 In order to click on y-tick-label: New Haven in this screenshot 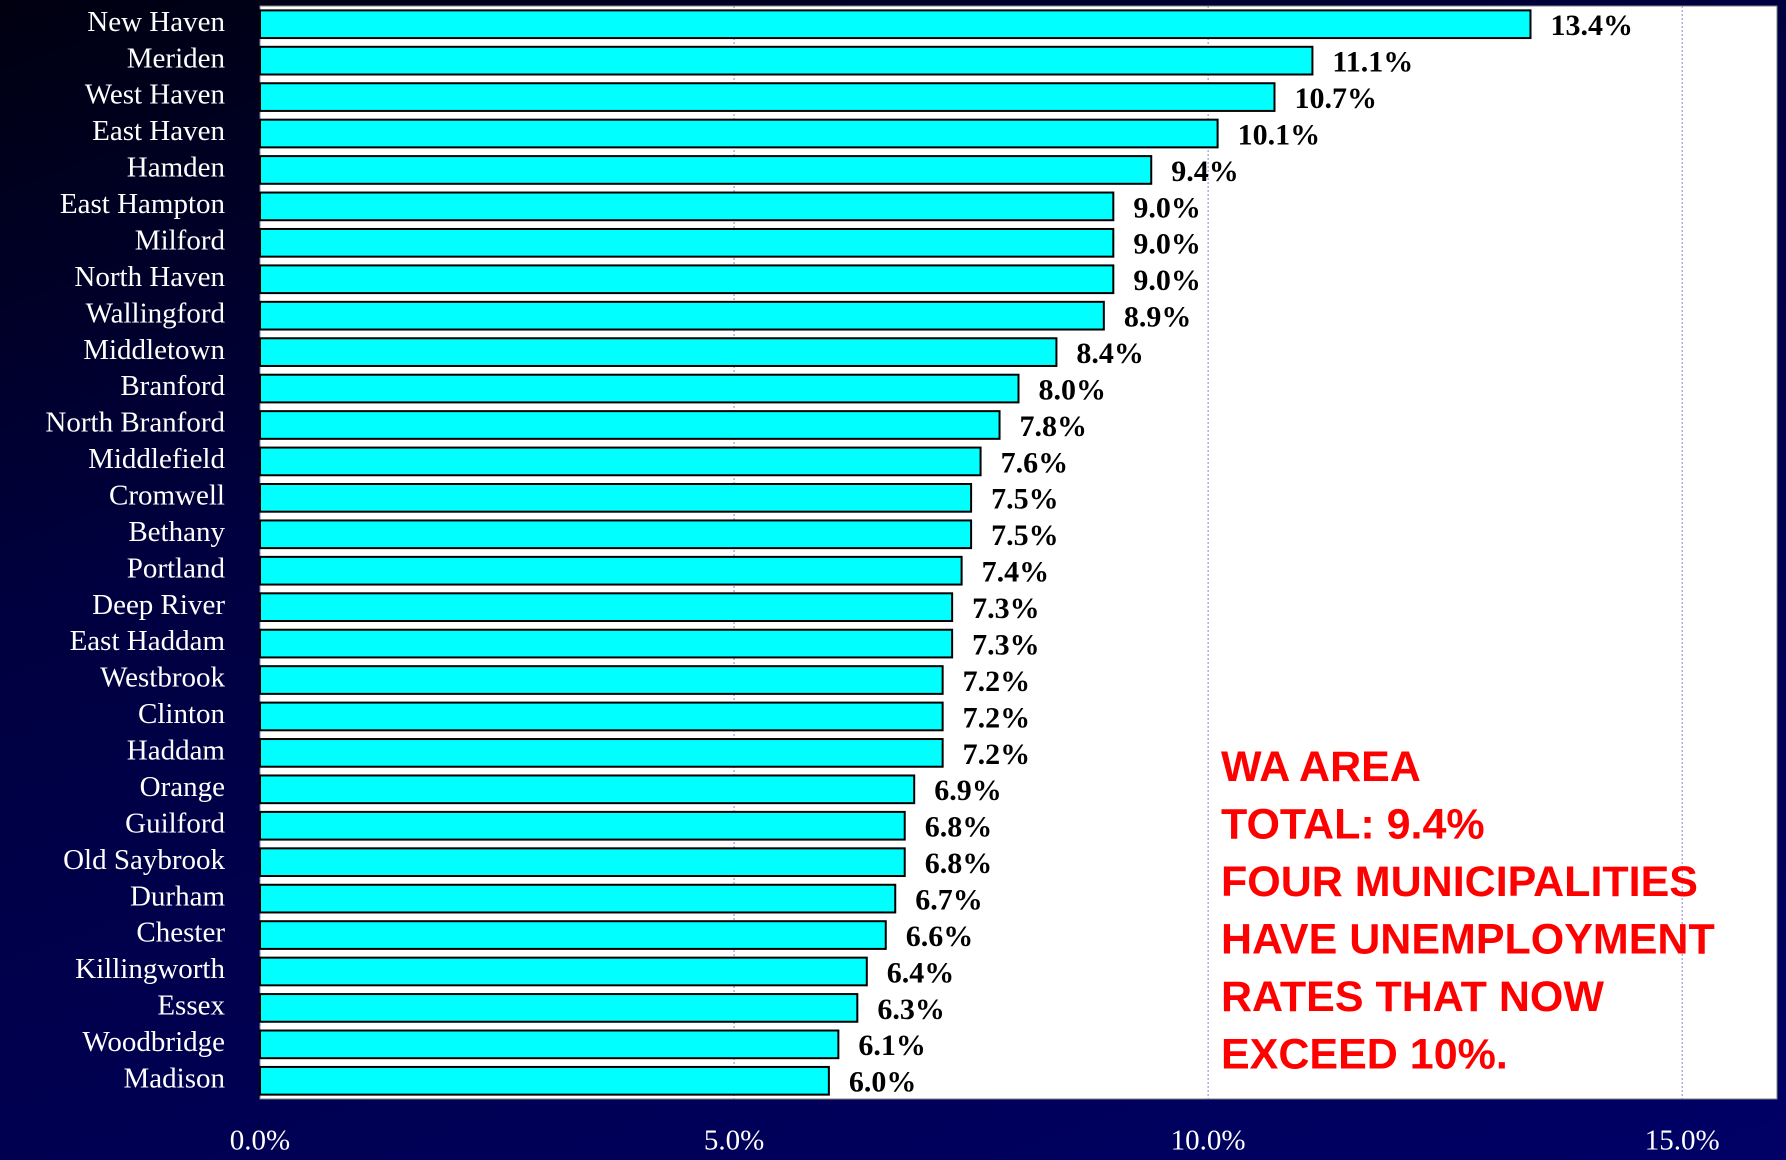, I will do `click(156, 22)`.